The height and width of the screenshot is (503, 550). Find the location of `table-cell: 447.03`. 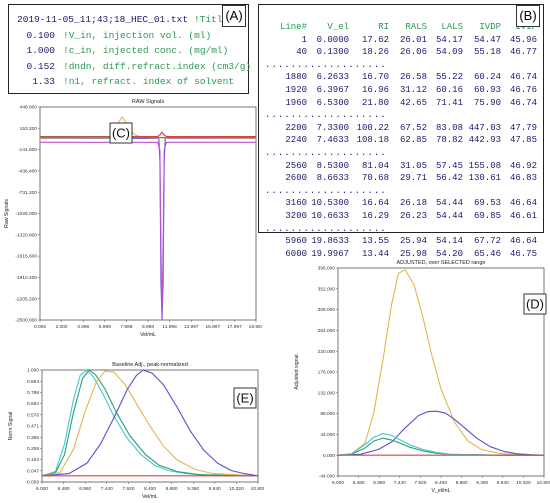

table-cell: 447.03 is located at coordinates (484, 127).